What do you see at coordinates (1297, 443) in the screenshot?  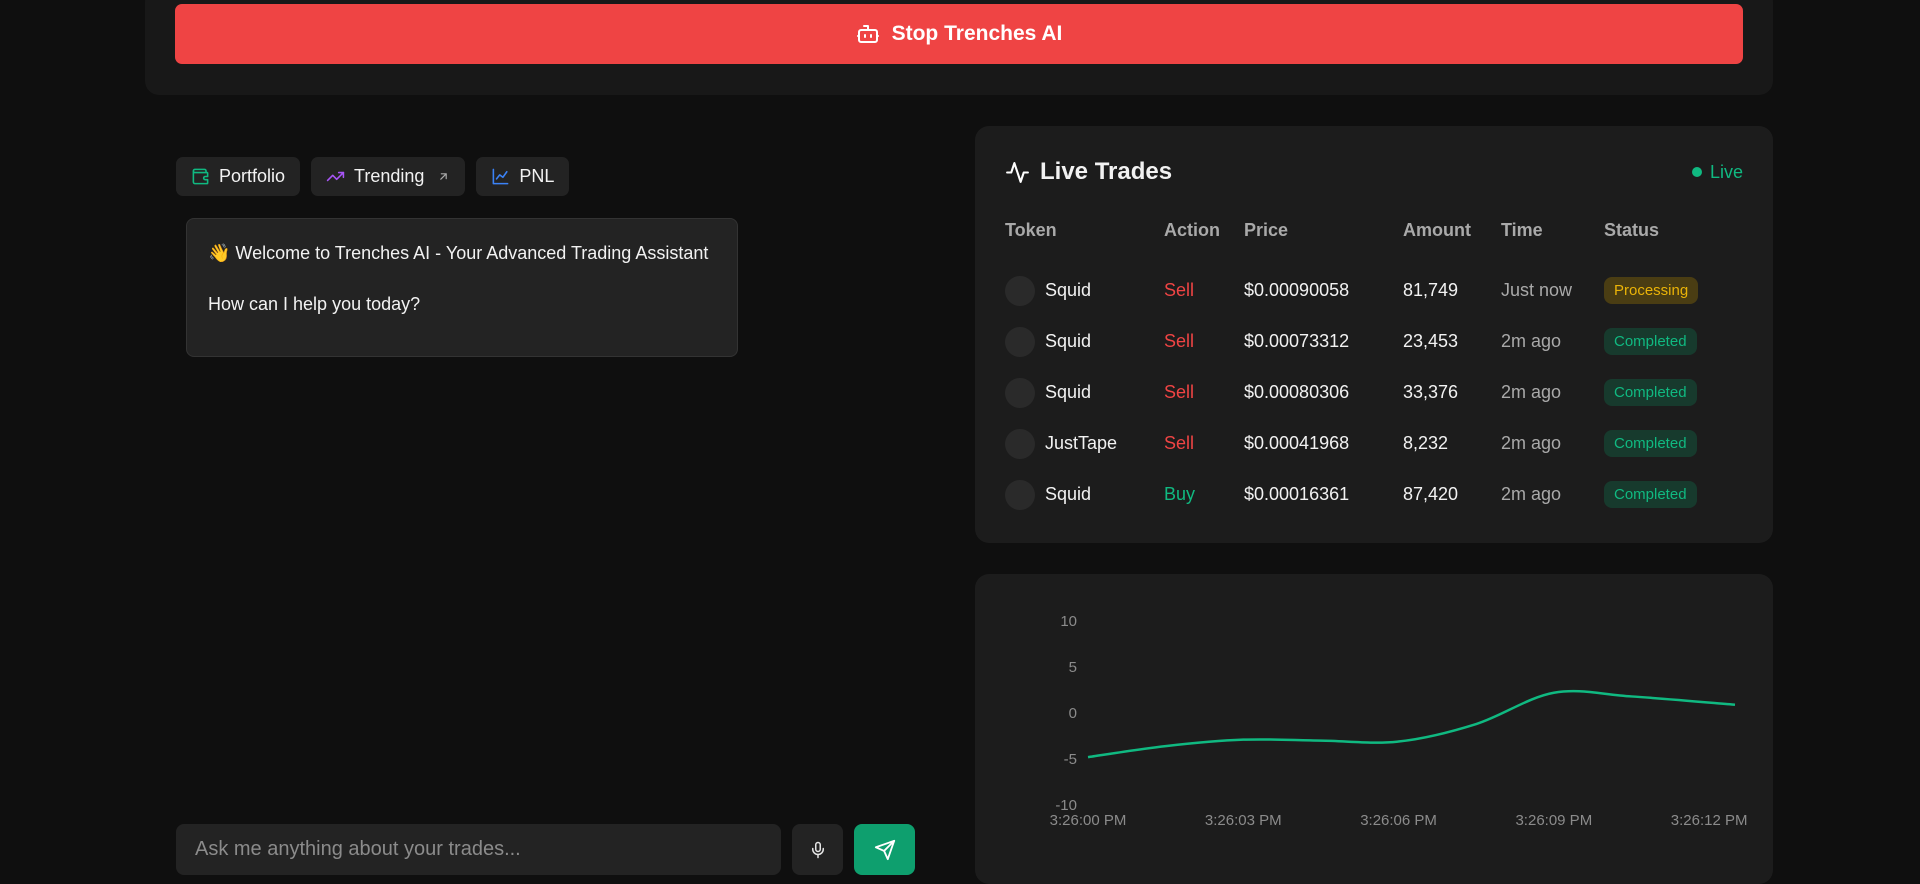 I see `trade-price: $0.00041968` at bounding box center [1297, 443].